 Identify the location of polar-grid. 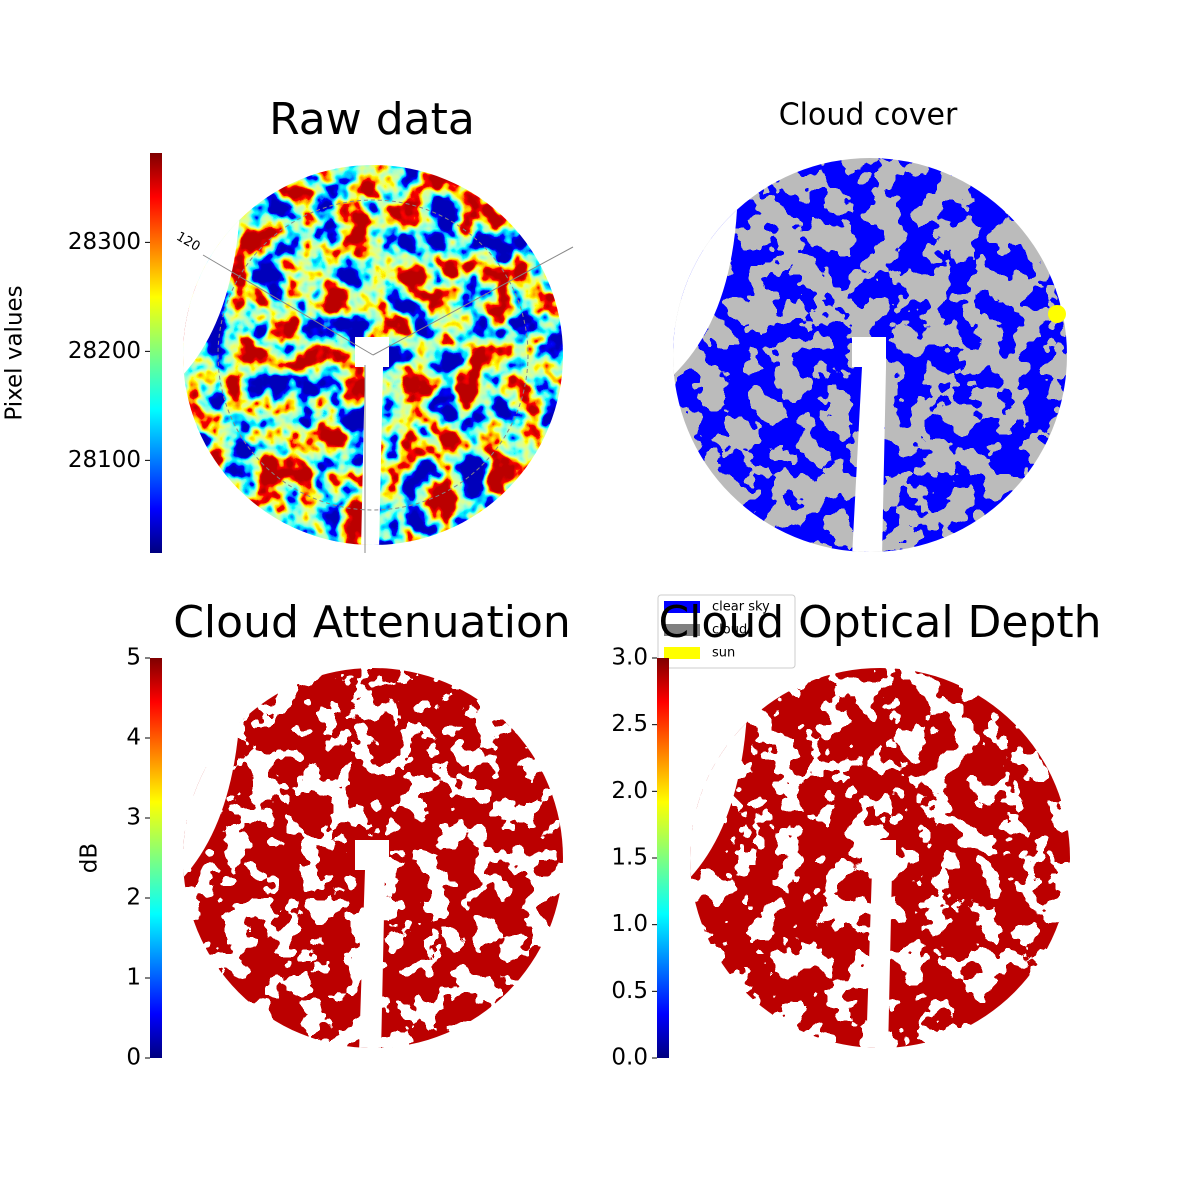
(373, 355).